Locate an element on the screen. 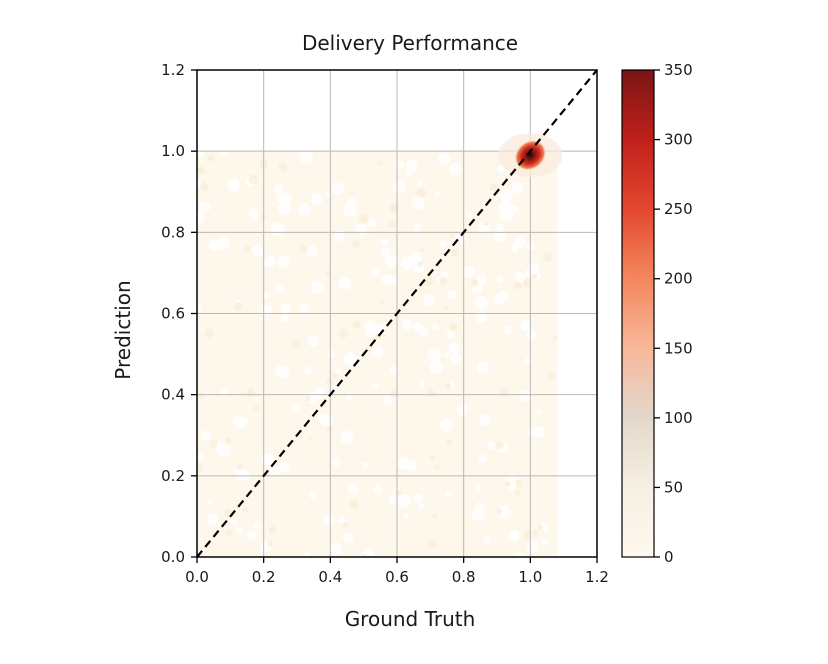 Image resolution: width=828 pixels, height=664 pixels. x-axis-label: Ground Truth is located at coordinates (410, 619).